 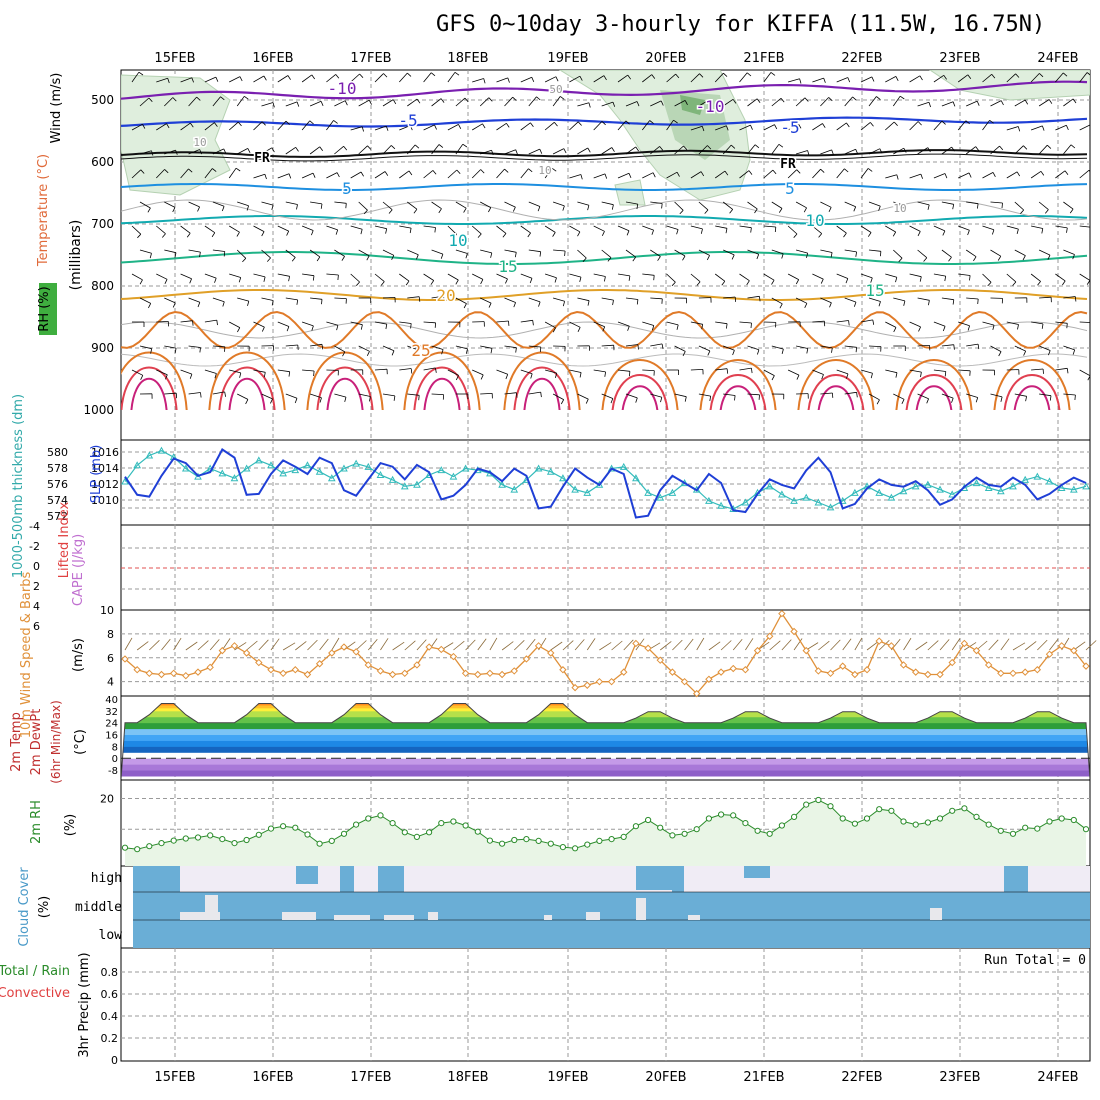 What do you see at coordinates (899, 208) in the screenshot?
I see `contour-label: 10` at bounding box center [899, 208].